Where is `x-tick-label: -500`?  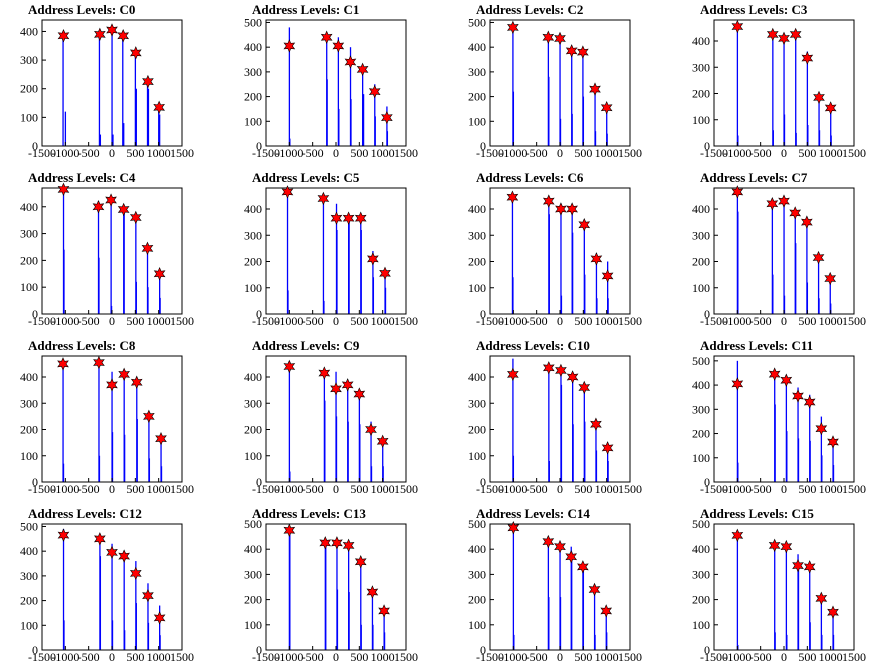 x-tick-label: -500 is located at coordinates (537, 657).